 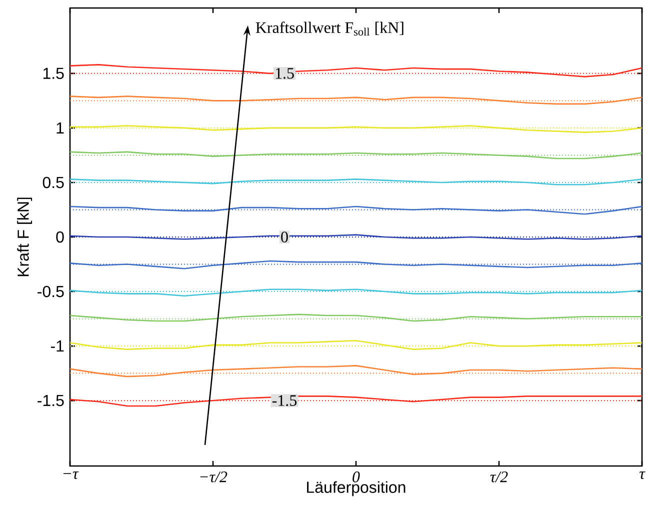 I want to click on y-tick-label: -1, so click(x=57, y=346).